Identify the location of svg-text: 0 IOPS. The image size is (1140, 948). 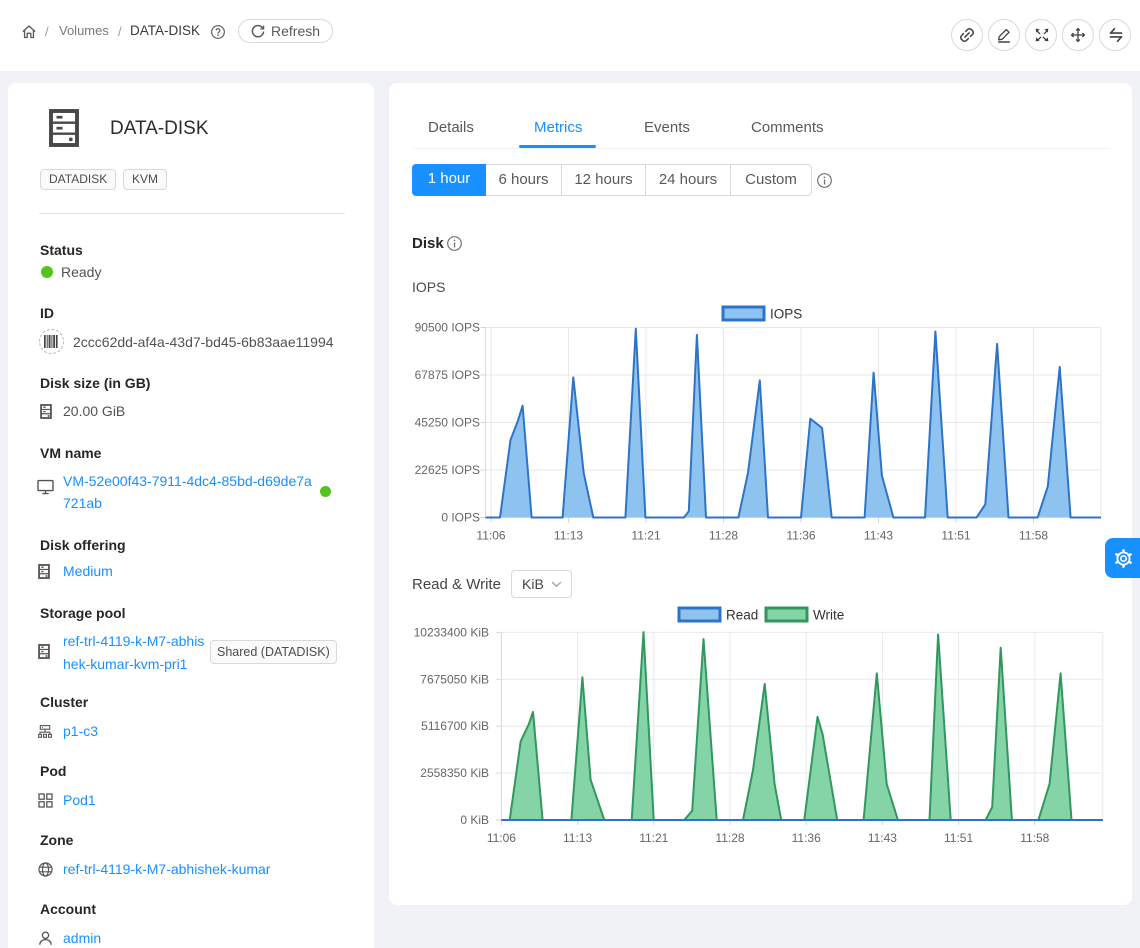
(460, 518).